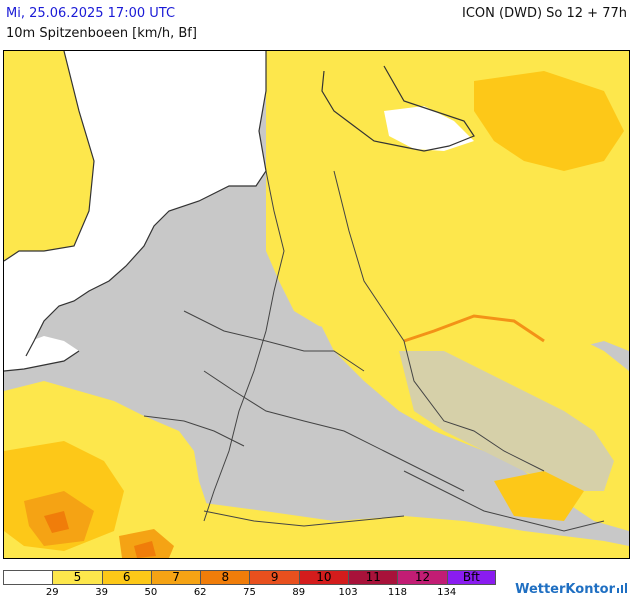 The image size is (633, 600). What do you see at coordinates (429, 128) in the screenshot?
I see `baltic-sea-east` at bounding box center [429, 128].